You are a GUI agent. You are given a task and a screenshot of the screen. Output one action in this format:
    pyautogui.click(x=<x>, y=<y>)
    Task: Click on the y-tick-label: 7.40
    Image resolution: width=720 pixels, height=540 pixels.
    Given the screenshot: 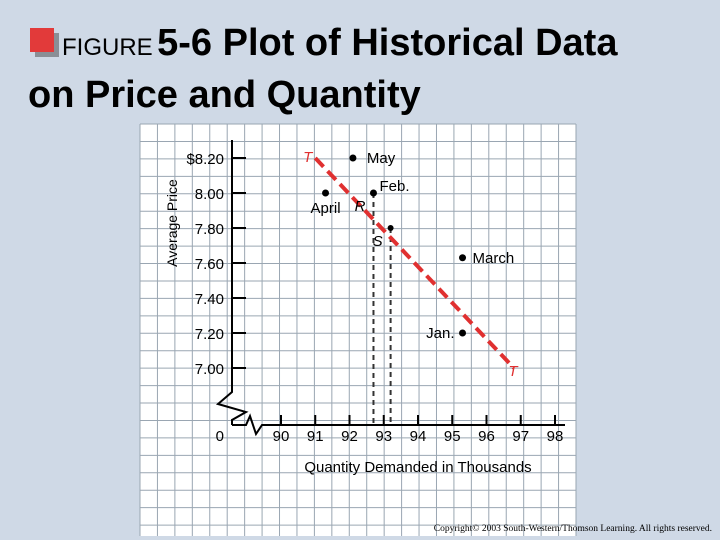 What is the action you would take?
    pyautogui.click(x=209, y=299)
    